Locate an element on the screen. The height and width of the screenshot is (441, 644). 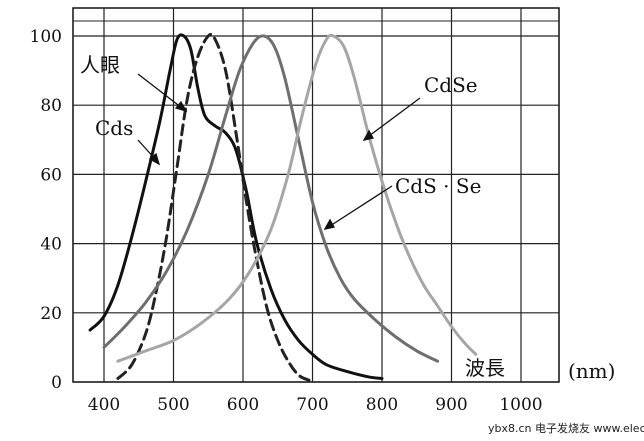
y-tick-label: 100 is located at coordinates (46, 37).